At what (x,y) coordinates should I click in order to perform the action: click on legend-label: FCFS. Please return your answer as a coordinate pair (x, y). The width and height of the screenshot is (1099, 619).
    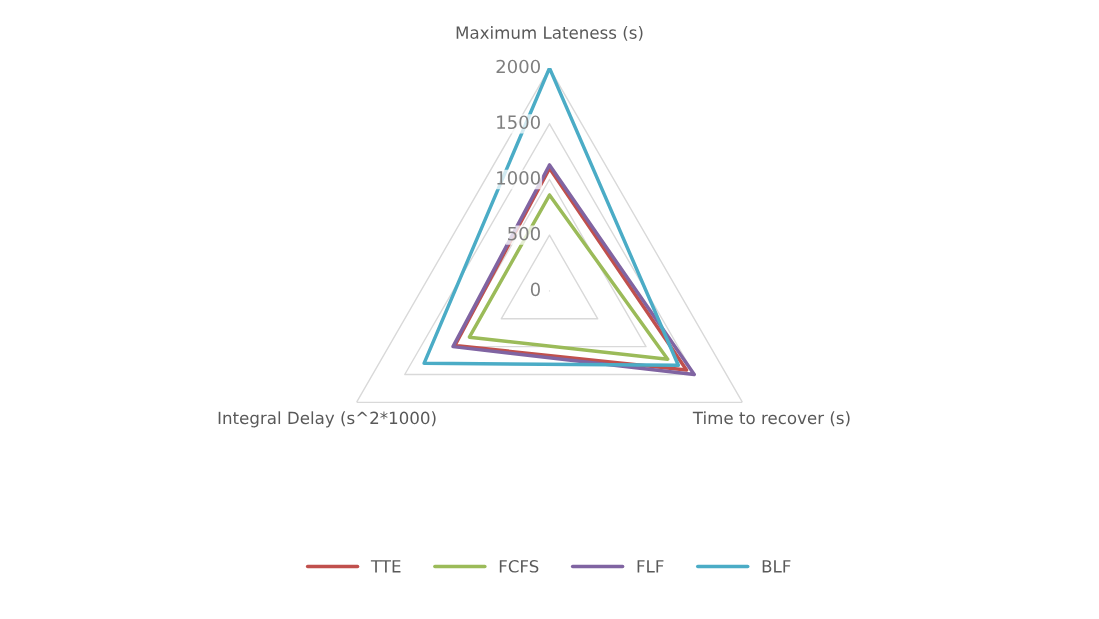
    Looking at the image, I should click on (519, 566).